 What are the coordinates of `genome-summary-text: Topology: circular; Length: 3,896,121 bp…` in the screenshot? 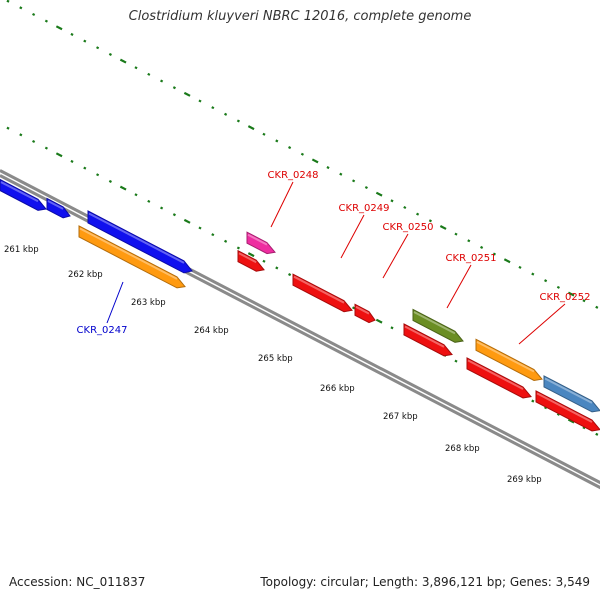 It's located at (425, 582).